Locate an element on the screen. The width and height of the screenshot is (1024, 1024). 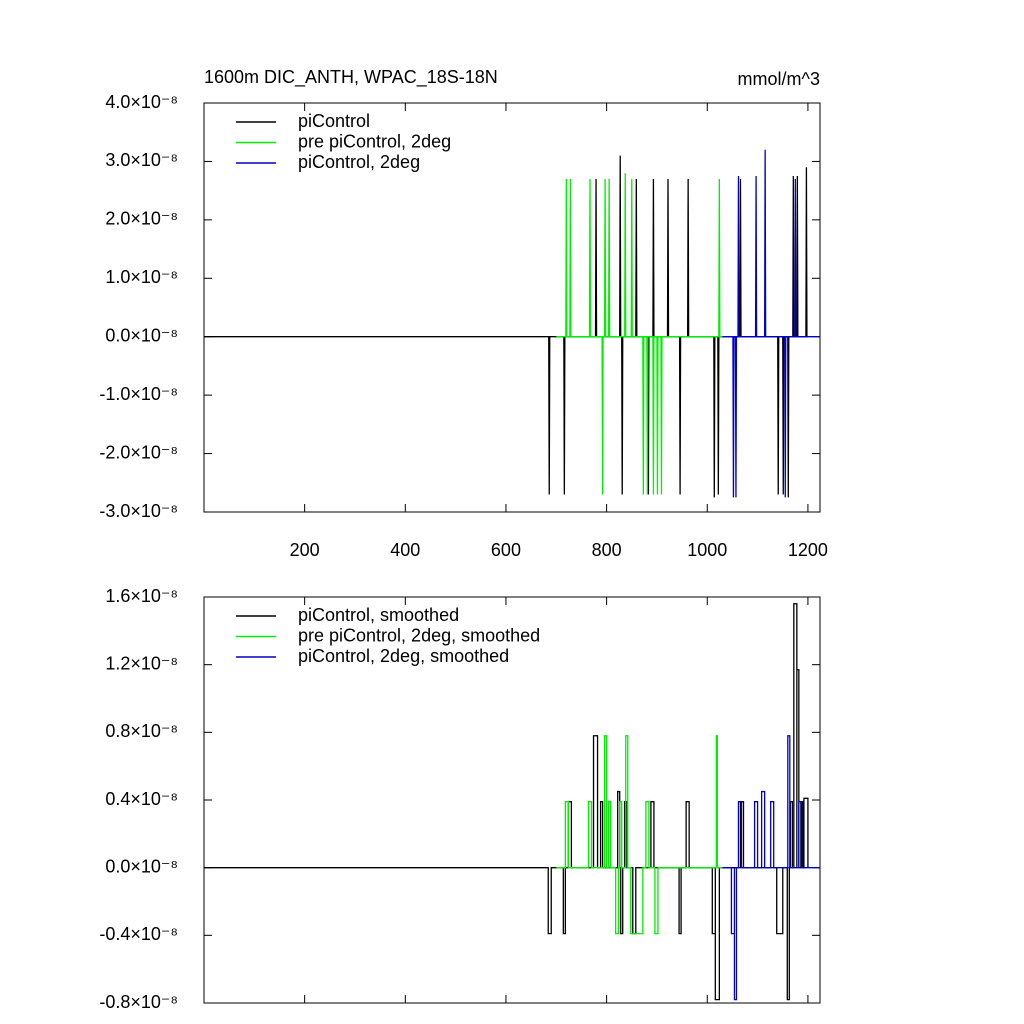
x-tick-label: 1000 is located at coordinates (707, 550).